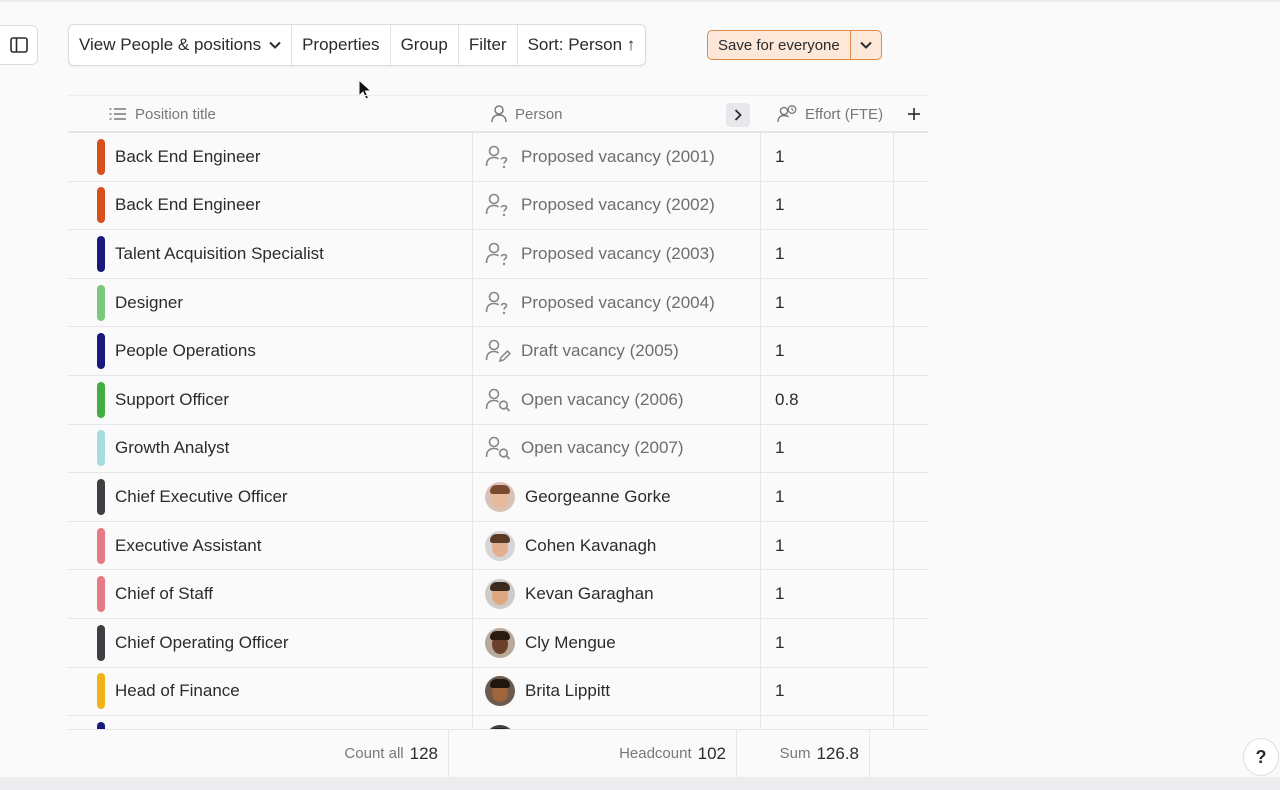 The height and width of the screenshot is (790, 1280). Describe the element at coordinates (593, 753) in the screenshot. I see `headcount-summary: Headcount 102` at that location.